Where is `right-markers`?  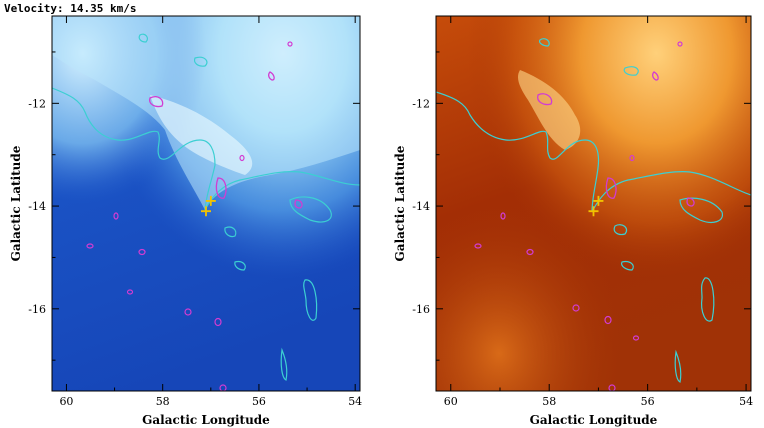
right-markers is located at coordinates (596, 206).